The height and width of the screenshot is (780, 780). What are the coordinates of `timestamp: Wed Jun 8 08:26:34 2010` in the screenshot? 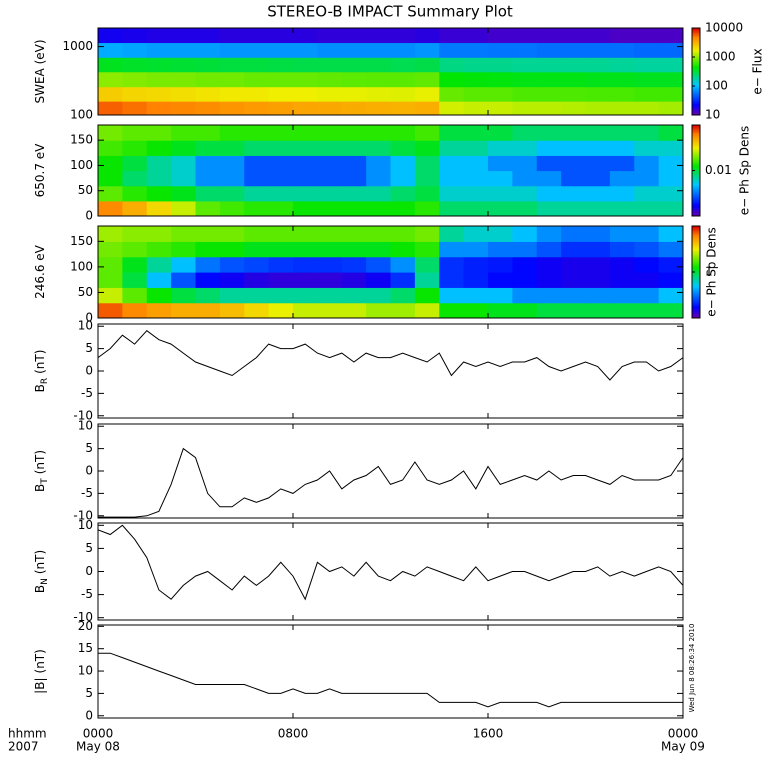 It's located at (692, 668).